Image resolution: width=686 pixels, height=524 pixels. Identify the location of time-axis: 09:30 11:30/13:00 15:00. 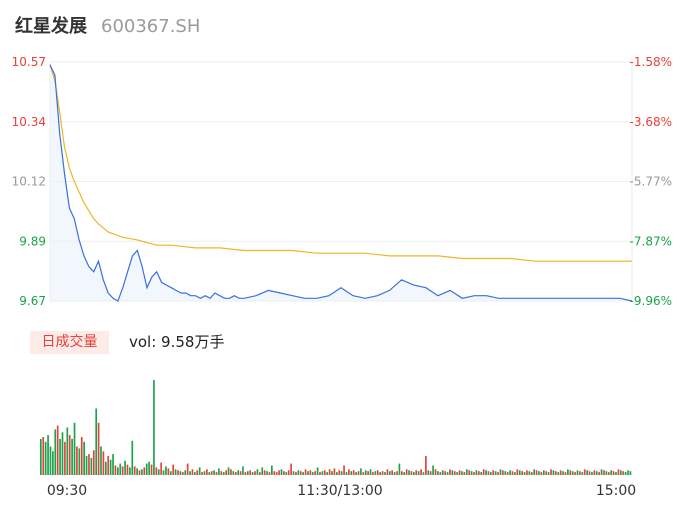
(341, 491).